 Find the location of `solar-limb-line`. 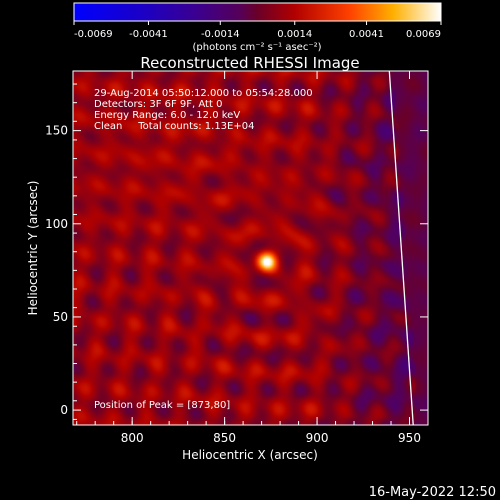

solar-limb-line is located at coordinates (401, 248).